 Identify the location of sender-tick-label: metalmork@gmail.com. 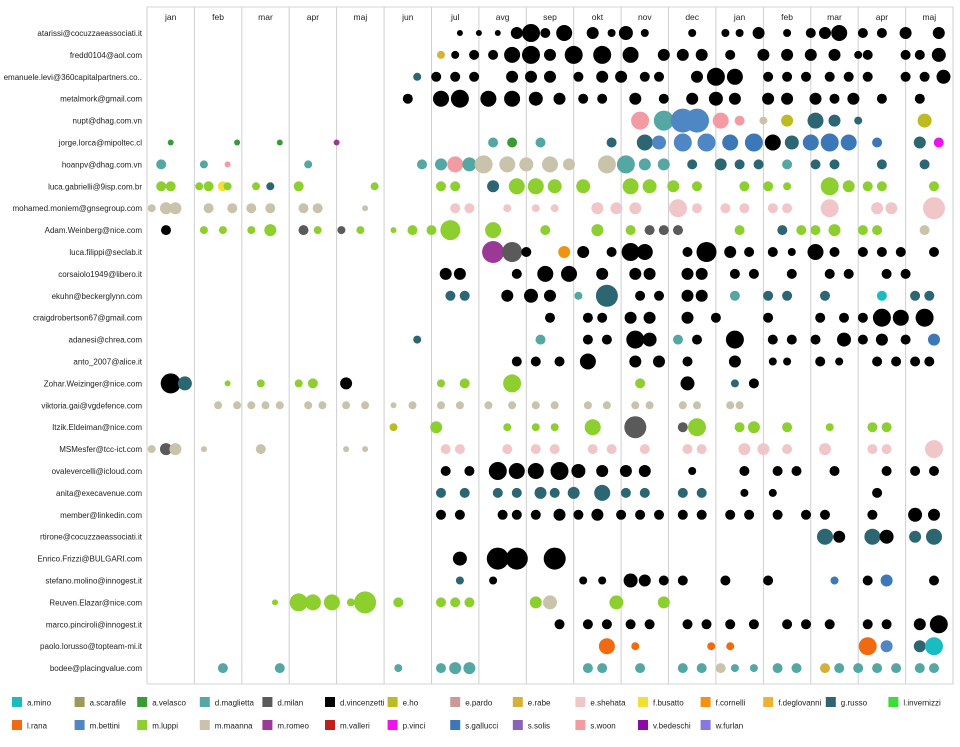
(101, 99).